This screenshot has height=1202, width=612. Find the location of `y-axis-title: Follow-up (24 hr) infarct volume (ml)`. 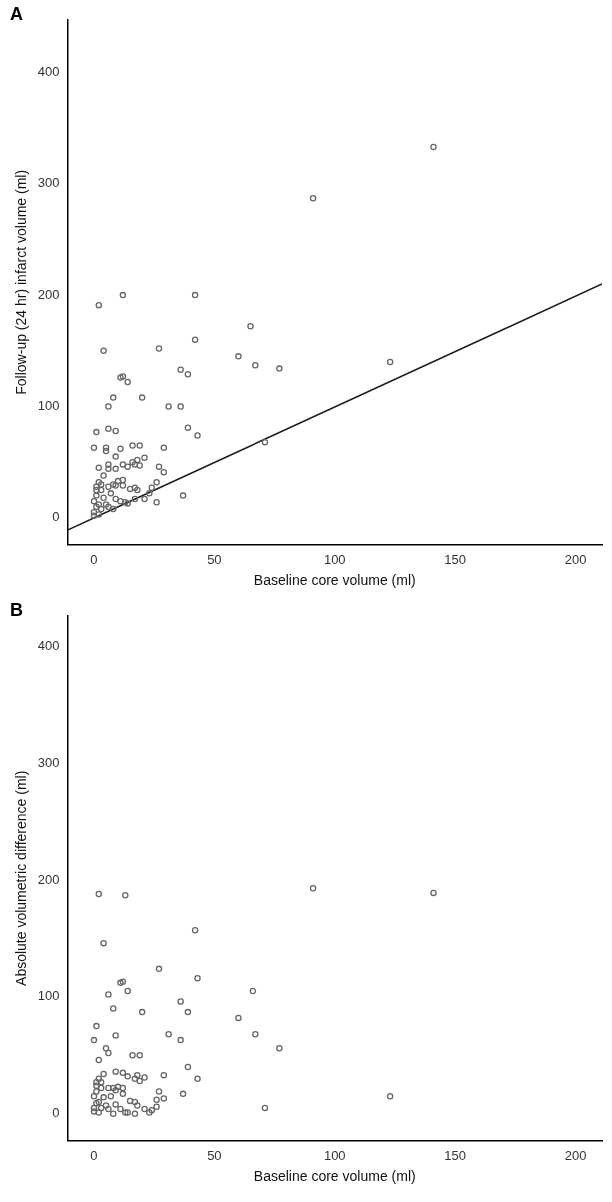

y-axis-title: Follow-up (24 hr) infarct volume (ml) is located at coordinates (21, 282).